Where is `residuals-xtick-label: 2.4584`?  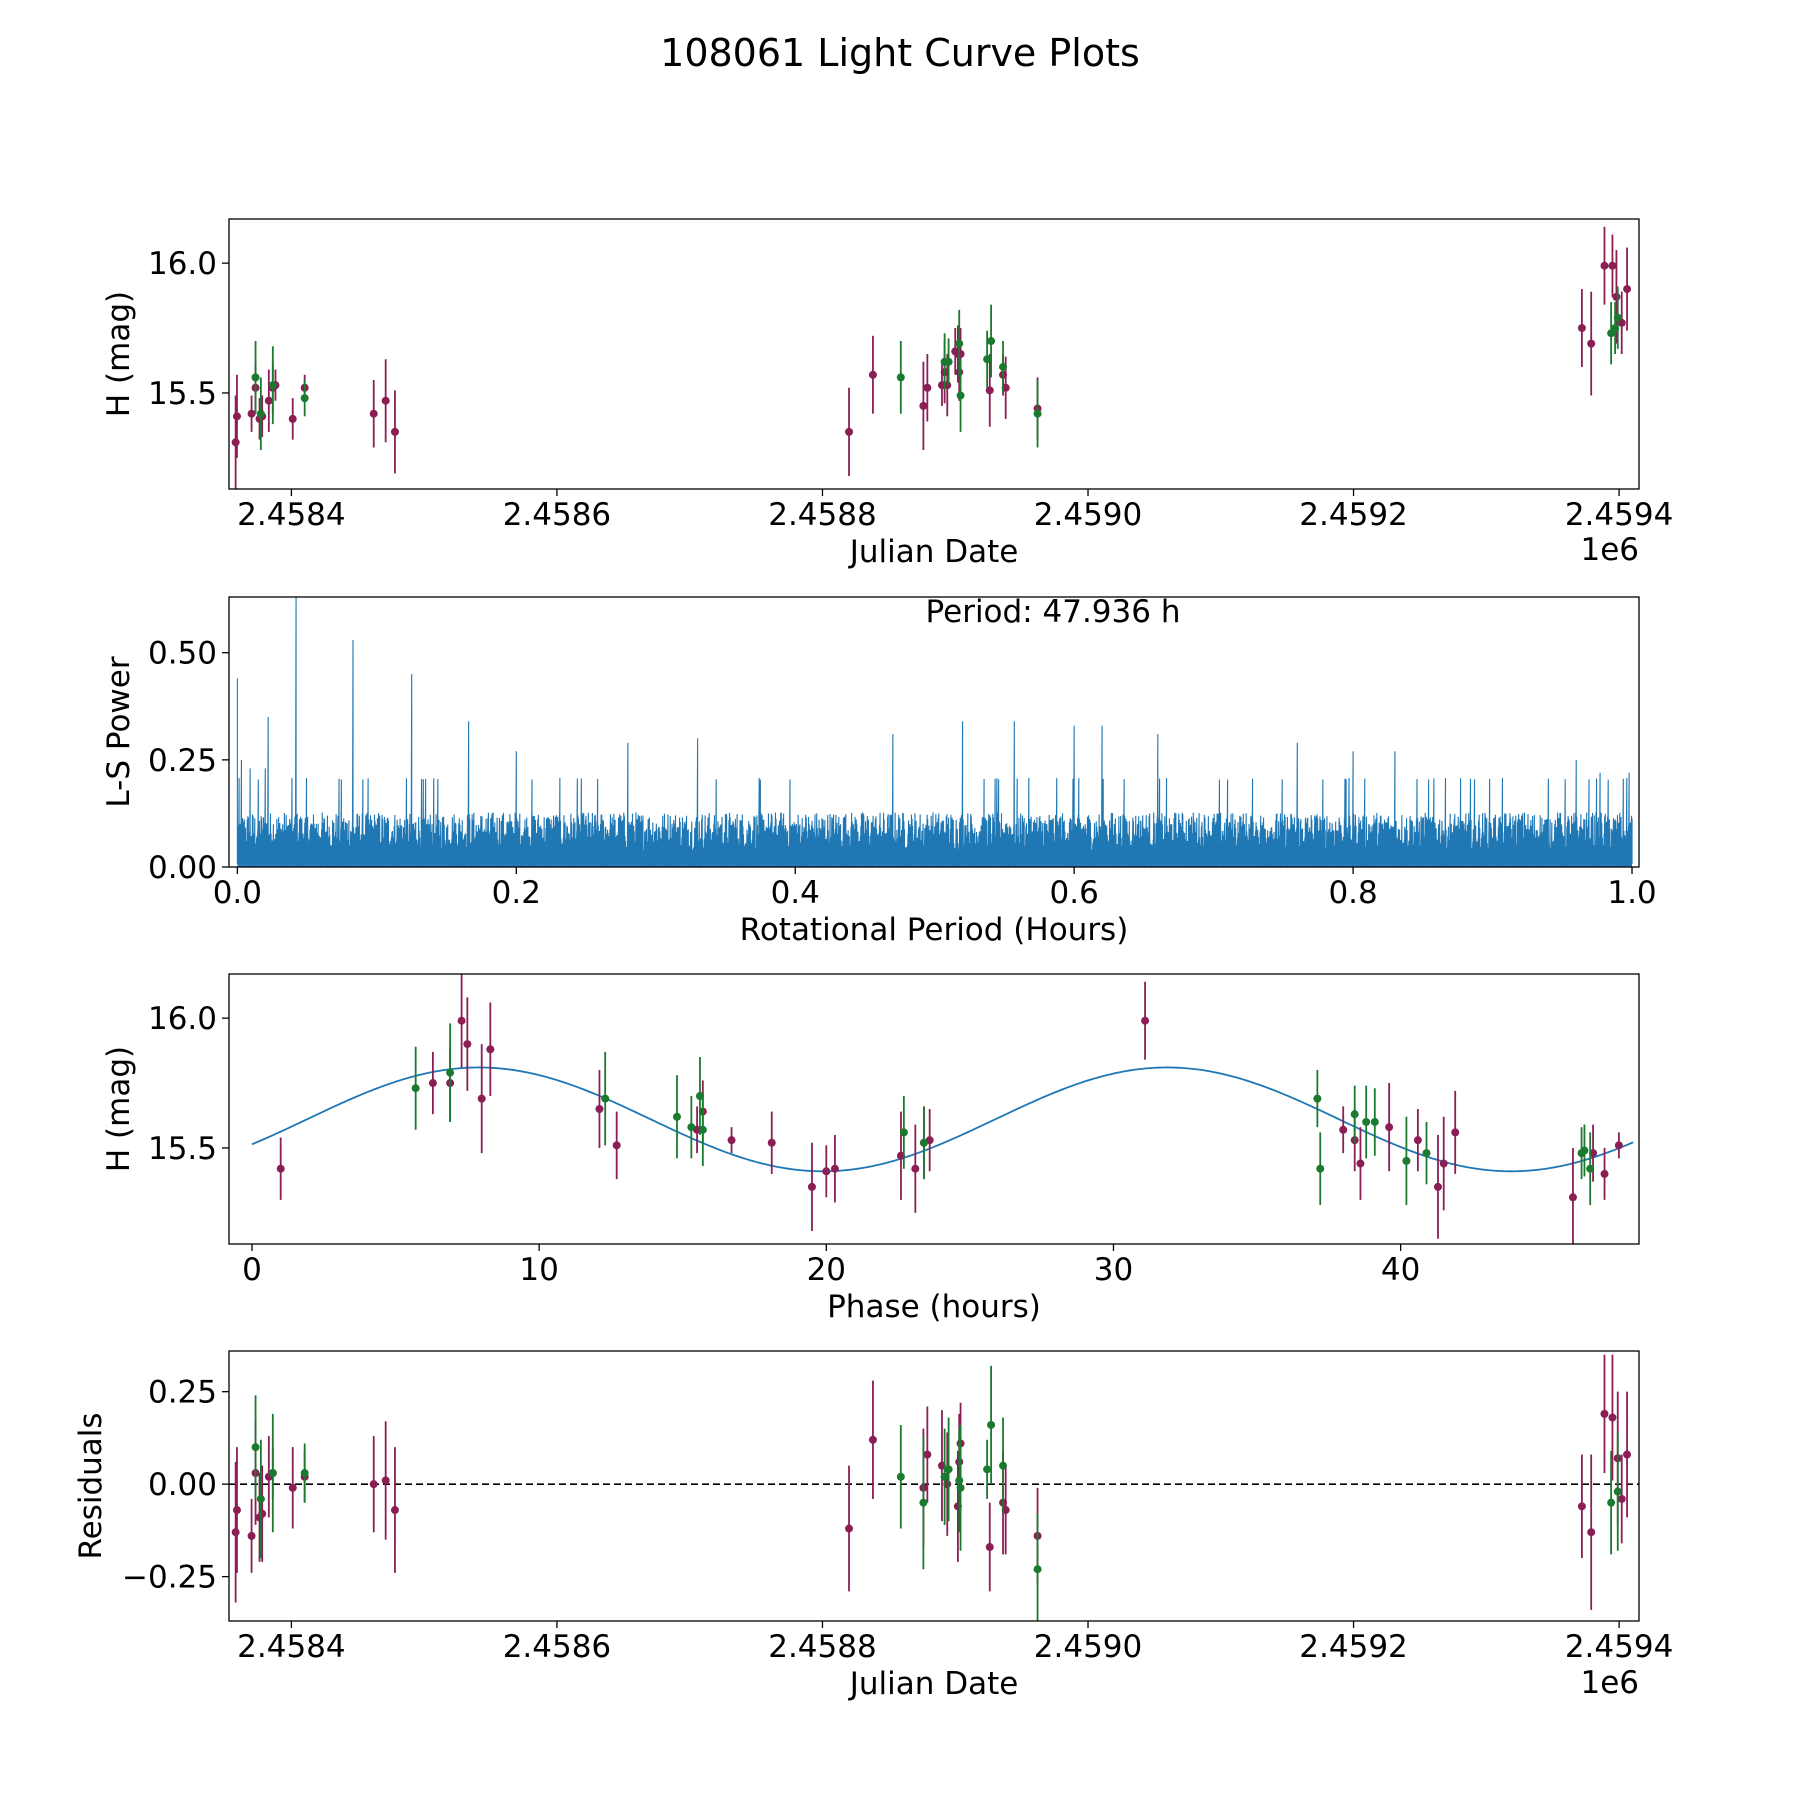
residuals-xtick-label: 2.4584 is located at coordinates (291, 1647).